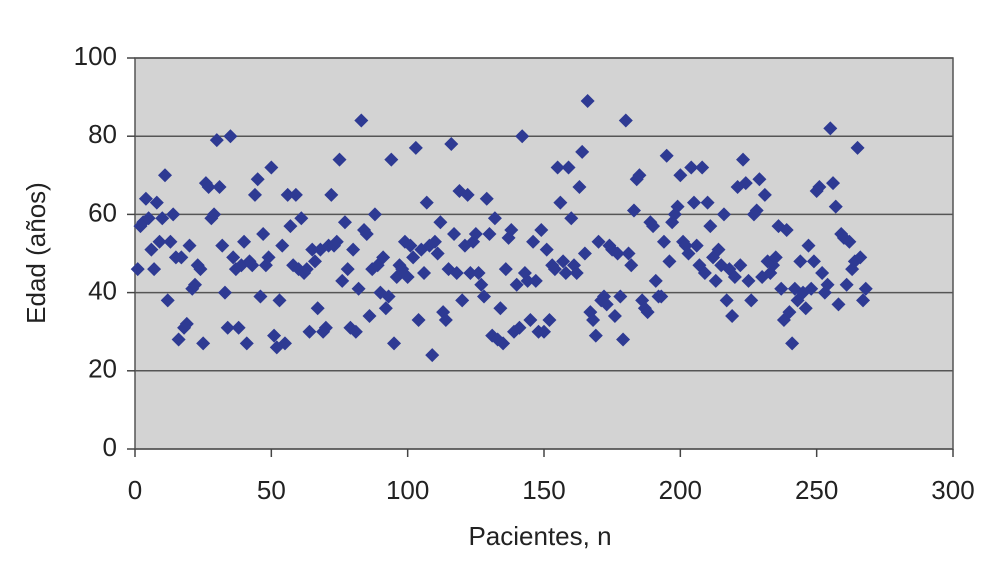 This screenshot has width=1008, height=580. I want to click on x-tick-label: 200, so click(680, 490).